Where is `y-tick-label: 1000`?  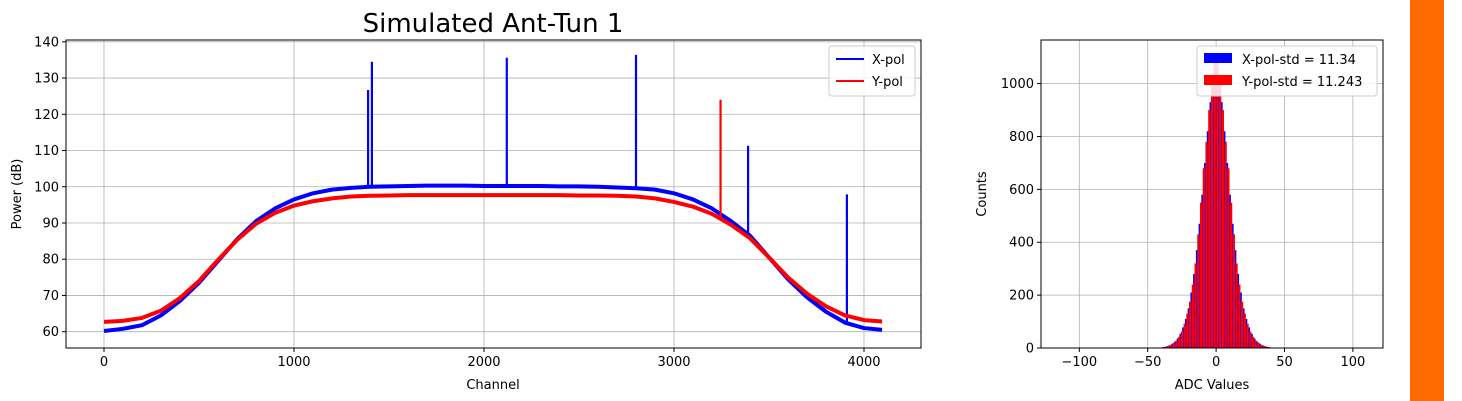
y-tick-label: 1000 is located at coordinates (1017, 84).